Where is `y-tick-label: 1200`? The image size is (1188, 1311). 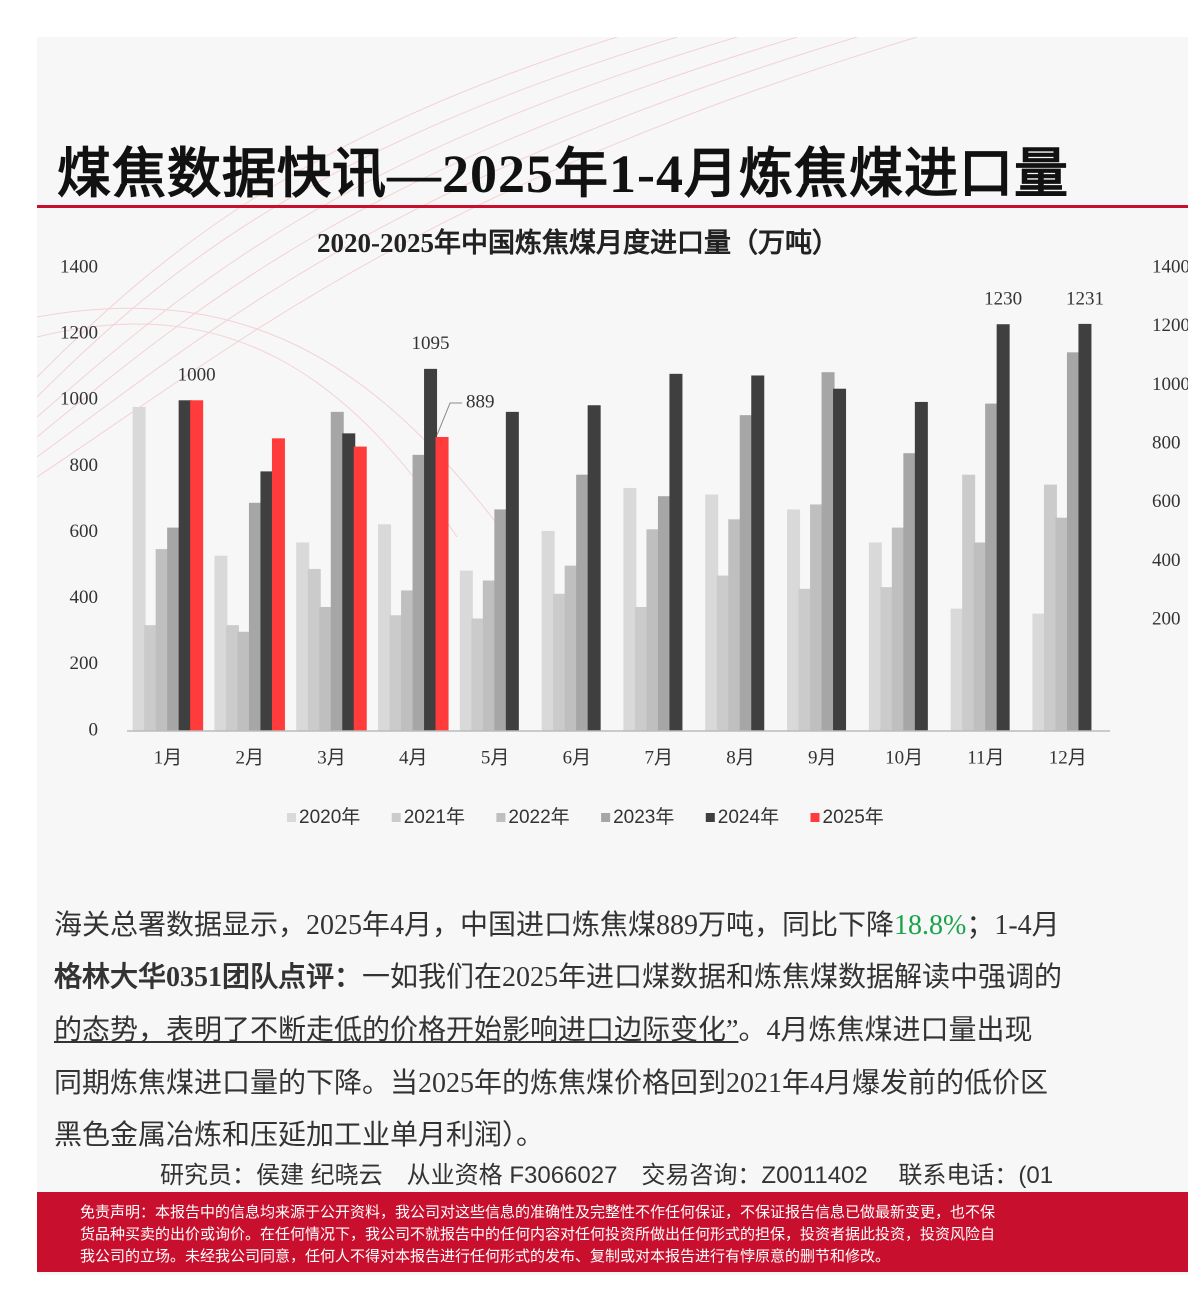 y-tick-label: 1200 is located at coordinates (79, 333).